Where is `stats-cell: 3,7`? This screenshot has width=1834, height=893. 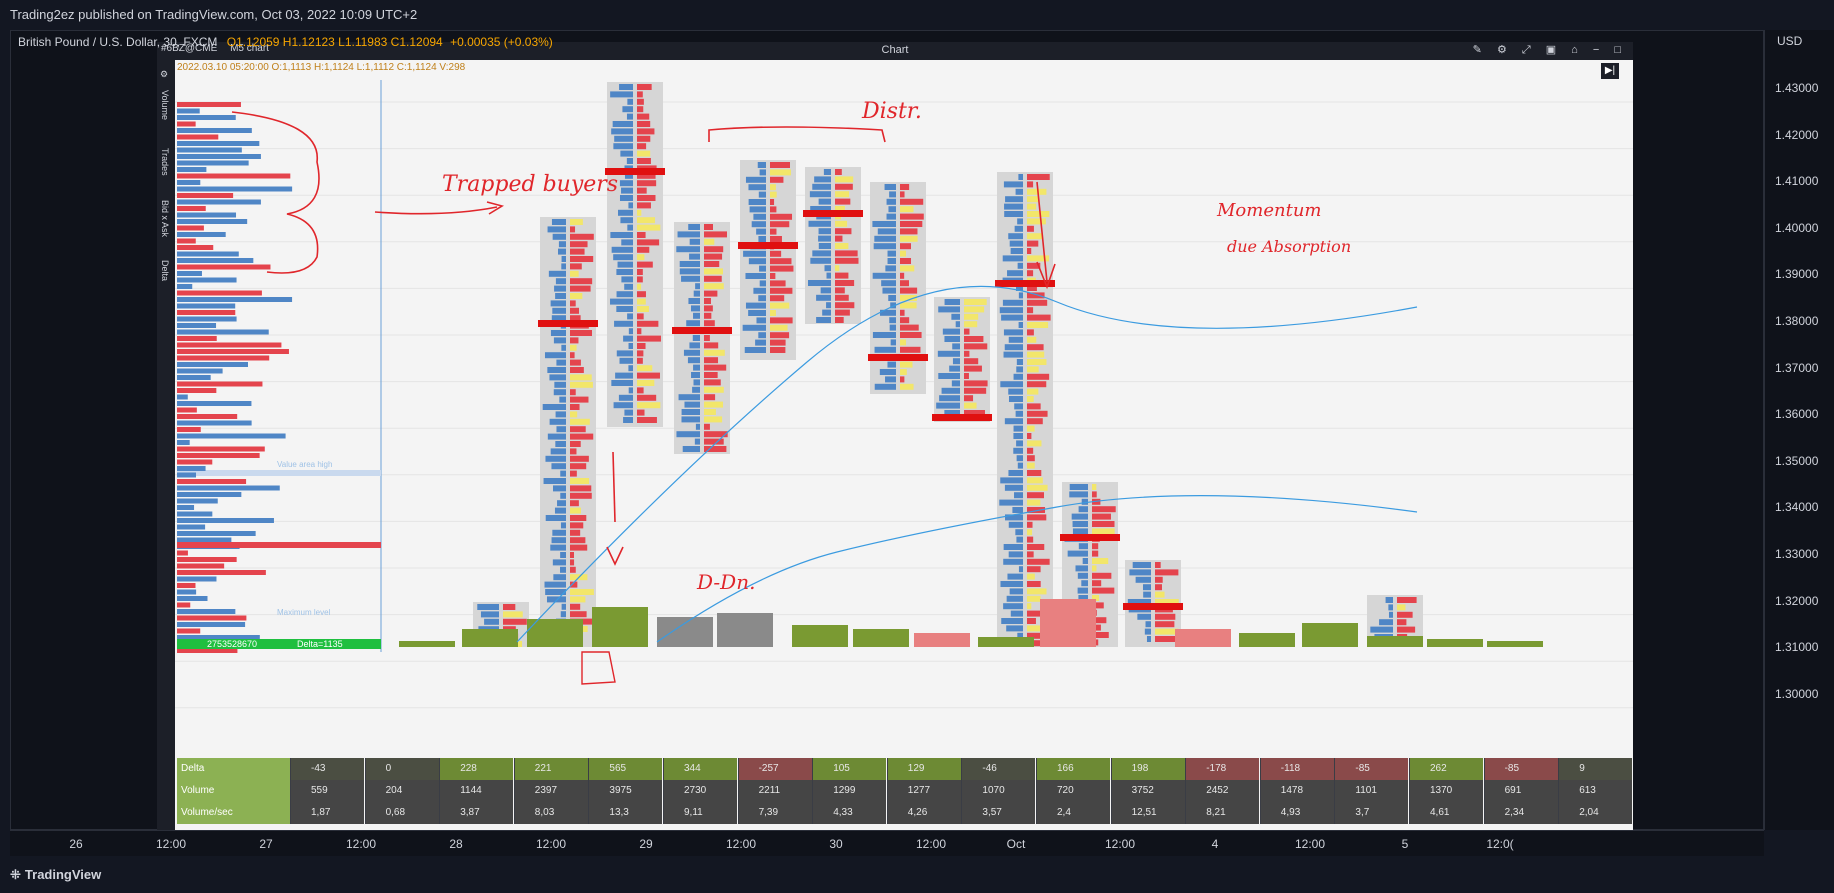
stats-cell: 3,7 is located at coordinates (1371, 813).